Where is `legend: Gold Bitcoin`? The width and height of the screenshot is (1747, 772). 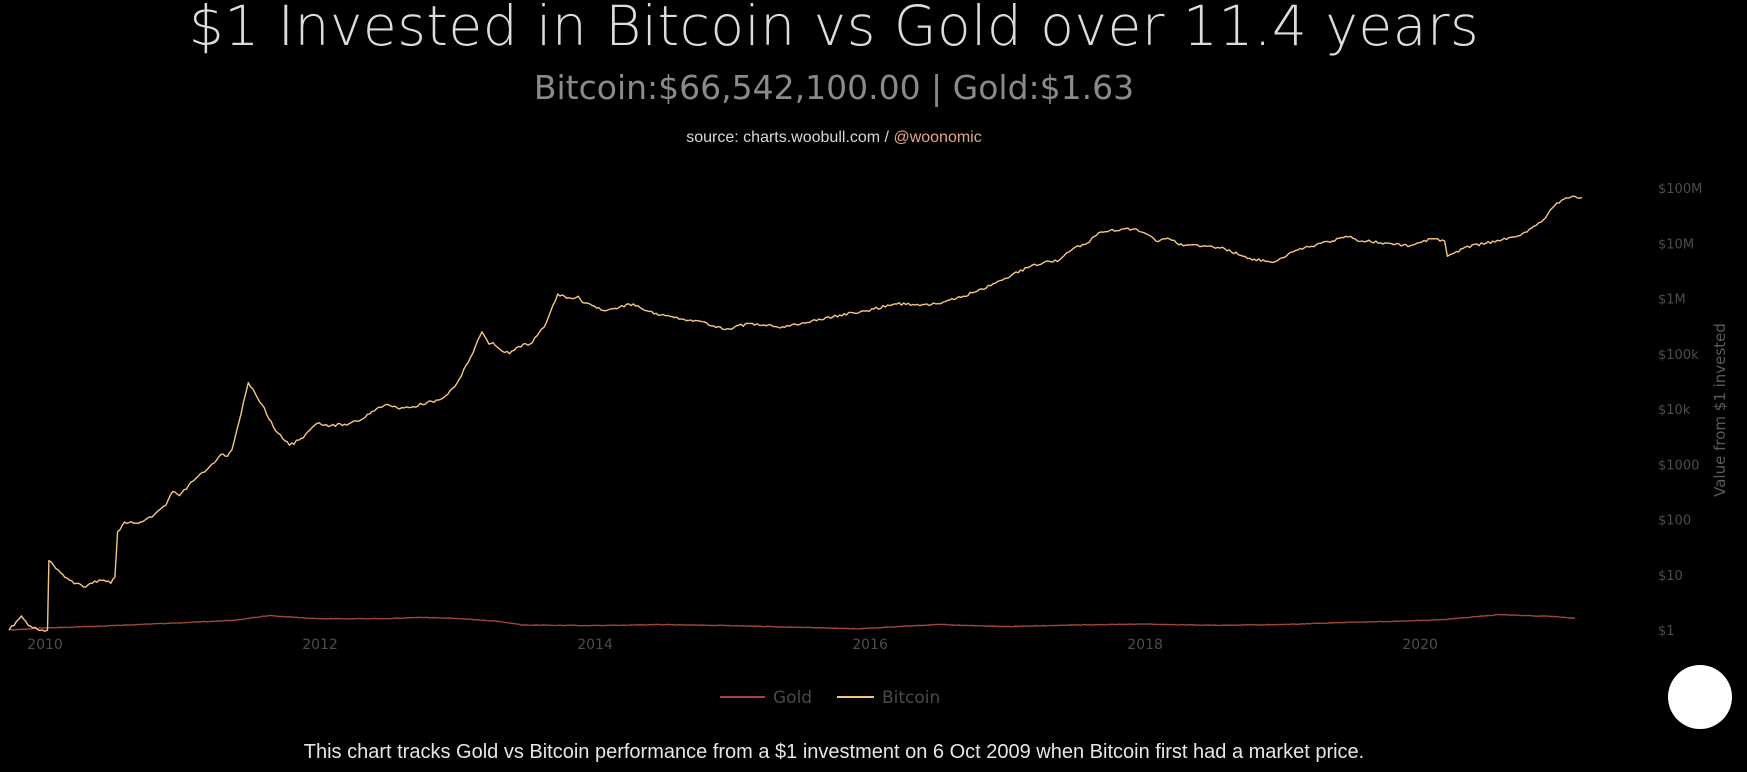 legend: Gold Bitcoin is located at coordinates (830, 698).